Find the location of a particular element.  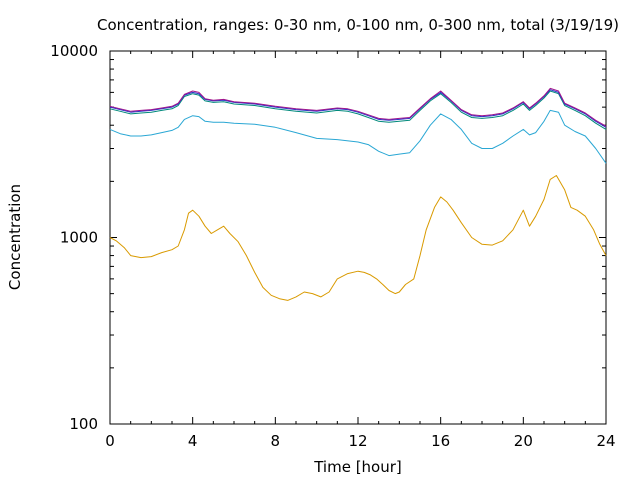

x-tick-label: 20 is located at coordinates (523, 441).